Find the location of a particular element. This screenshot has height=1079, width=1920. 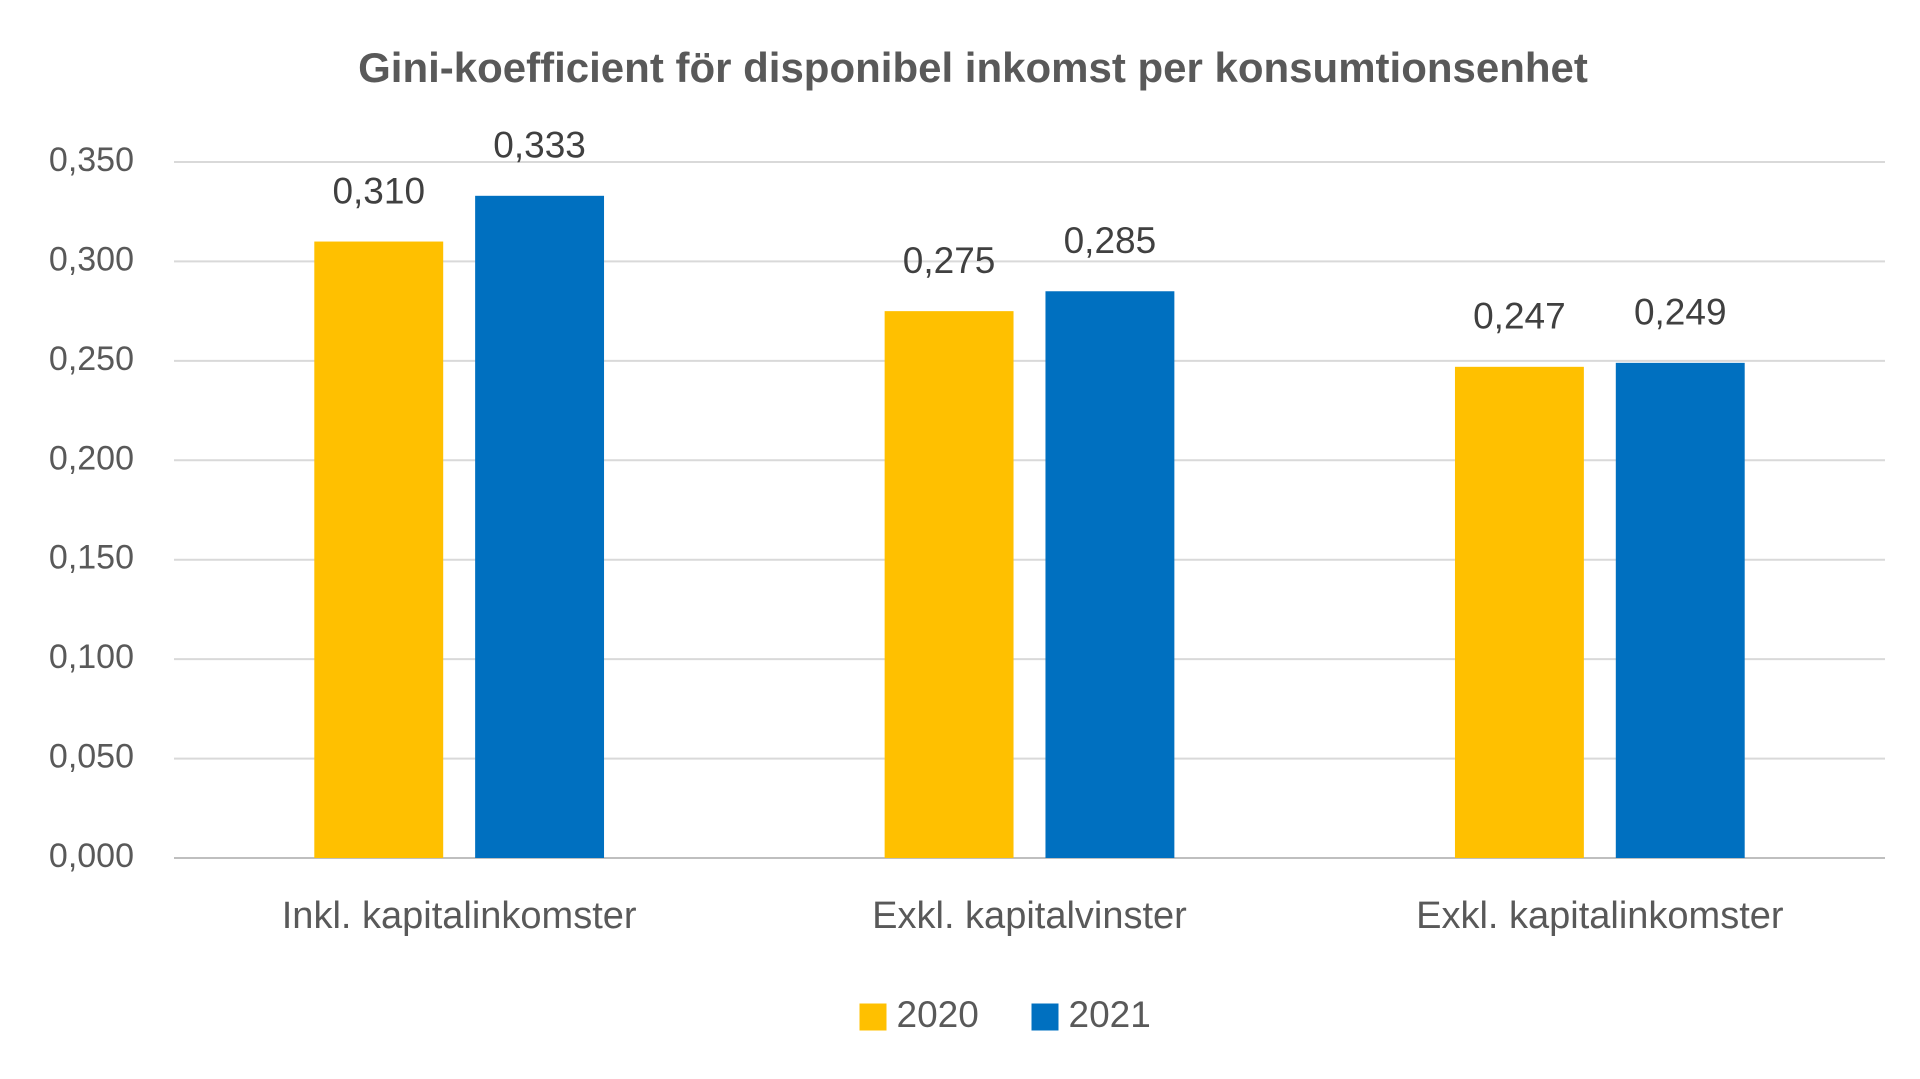

data-label: 0,275 is located at coordinates (949, 260).